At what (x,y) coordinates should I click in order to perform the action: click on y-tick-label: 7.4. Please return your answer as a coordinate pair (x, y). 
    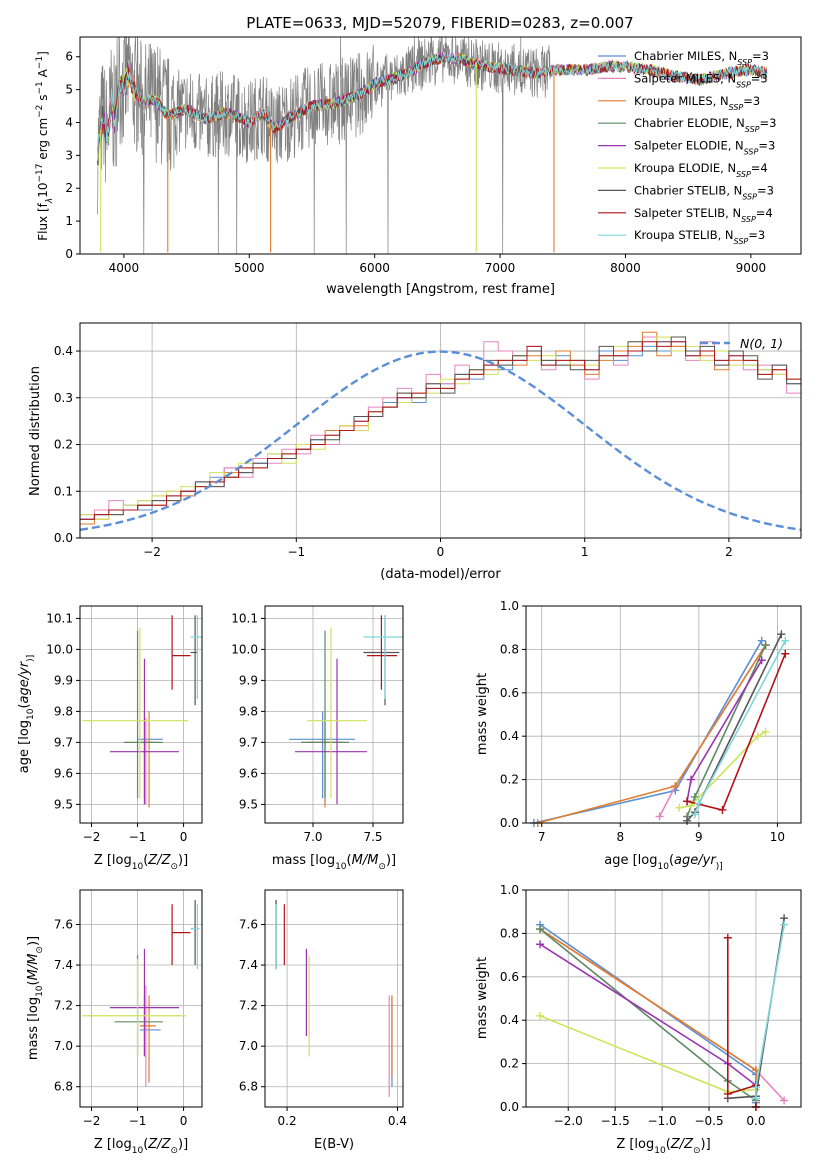
    Looking at the image, I should click on (63, 965).